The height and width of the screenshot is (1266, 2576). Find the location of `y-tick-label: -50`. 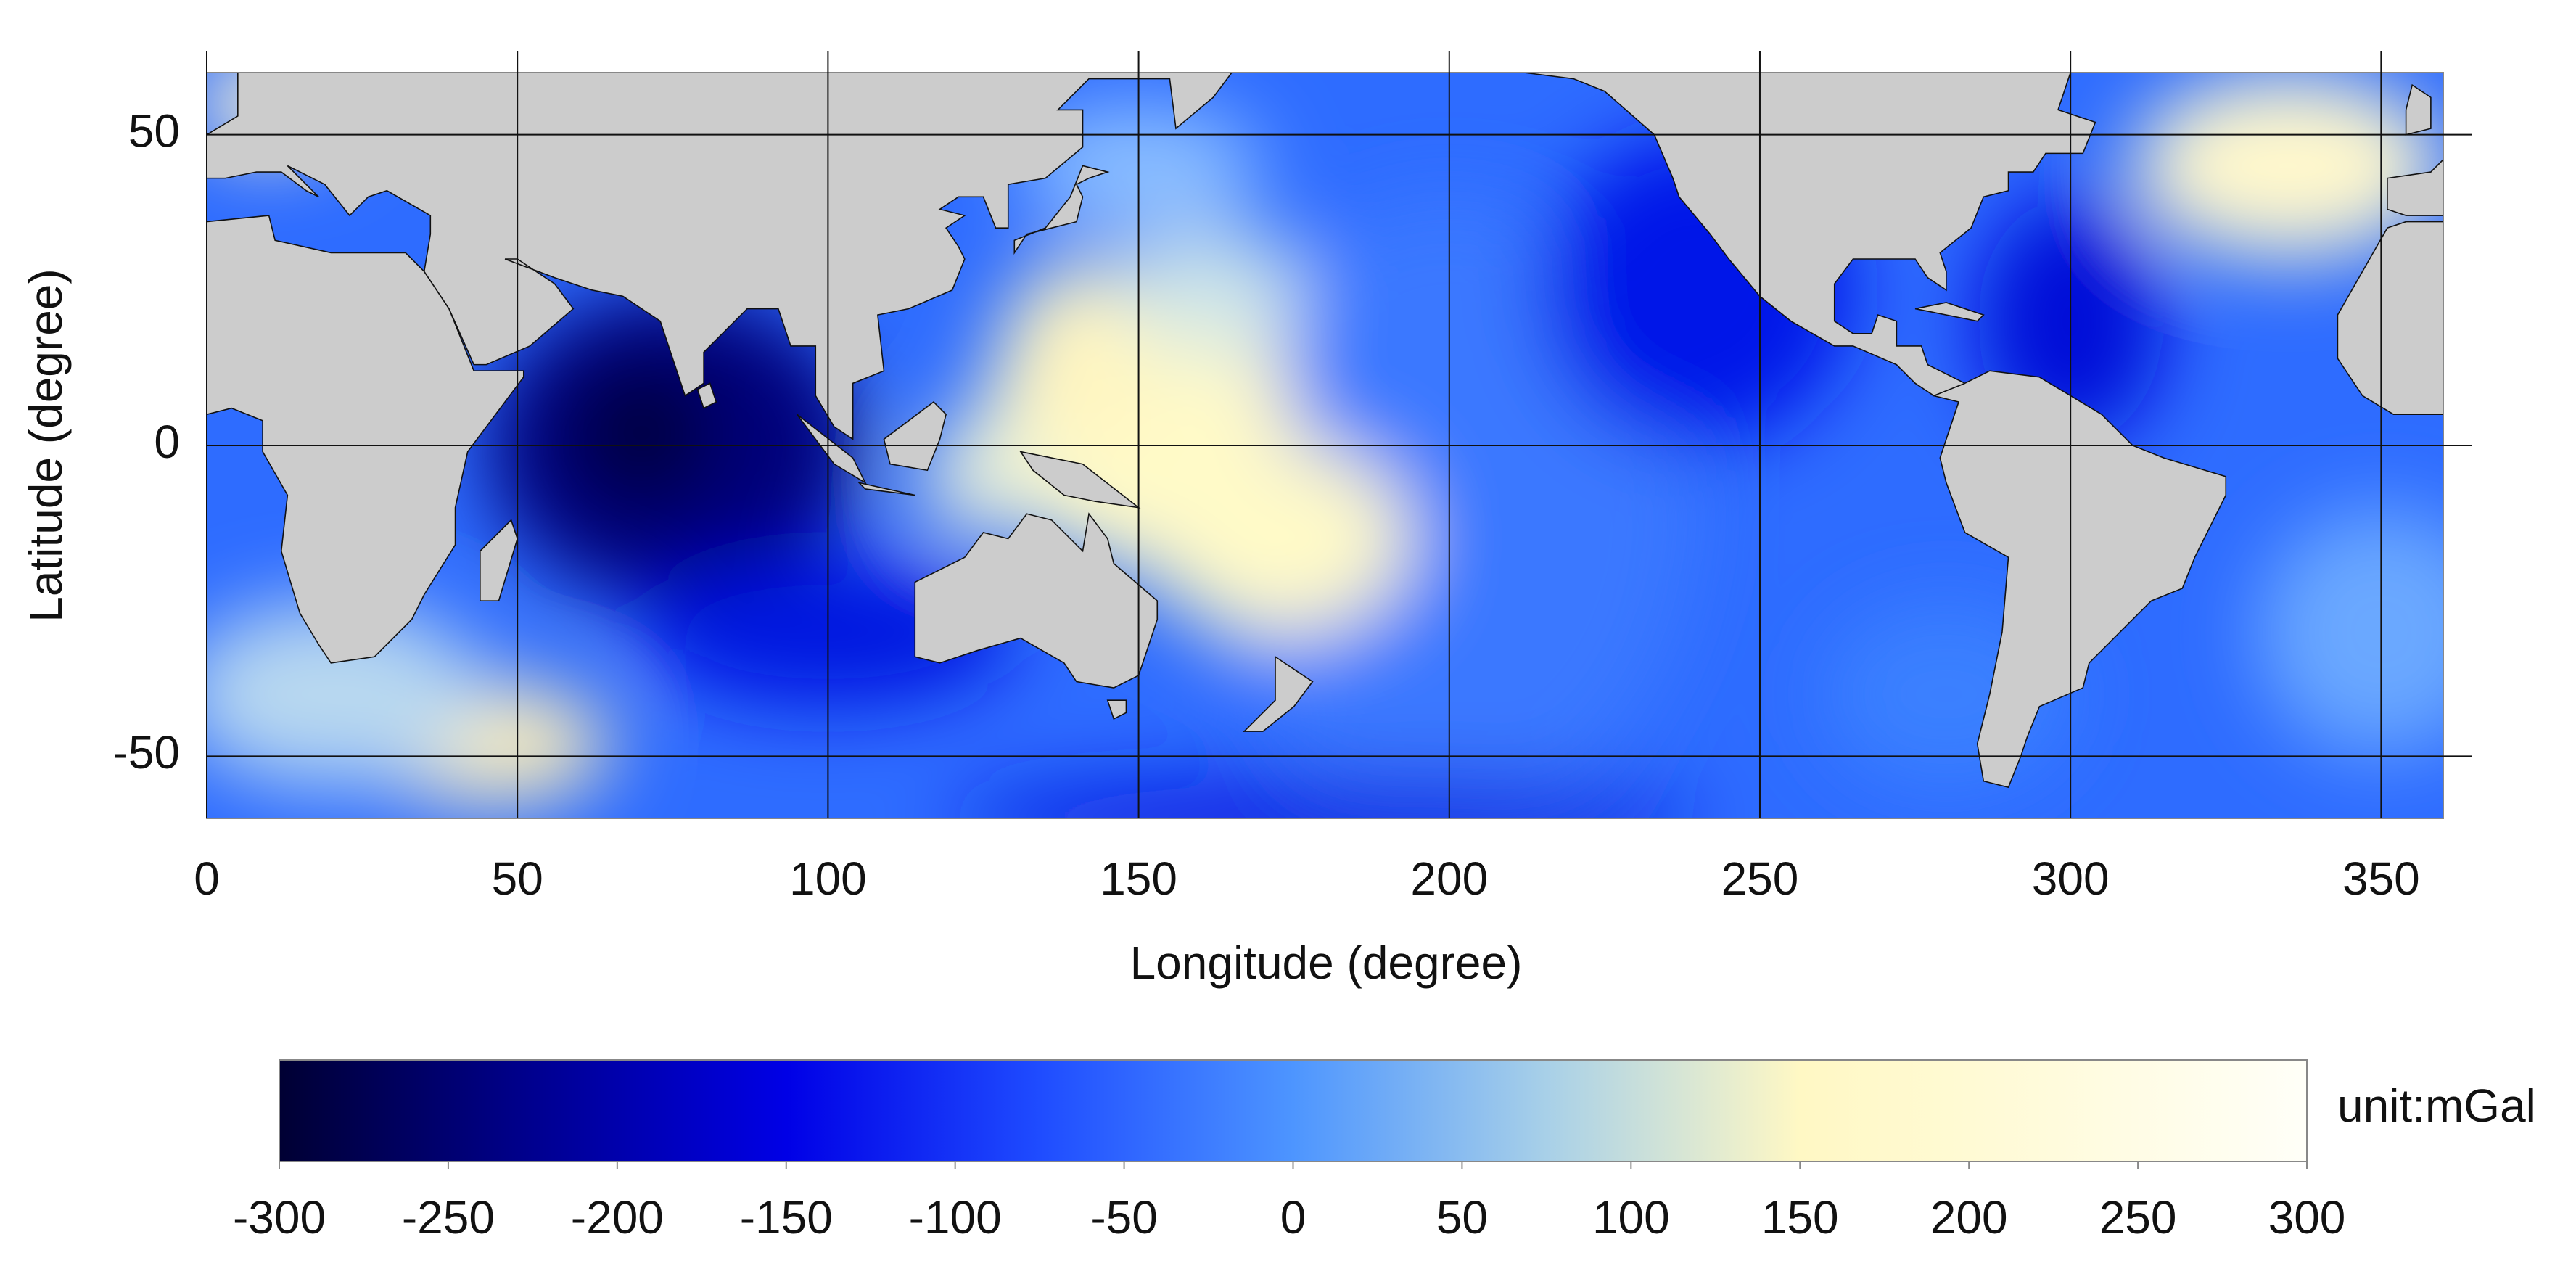

y-tick-label: -50 is located at coordinates (147, 752).